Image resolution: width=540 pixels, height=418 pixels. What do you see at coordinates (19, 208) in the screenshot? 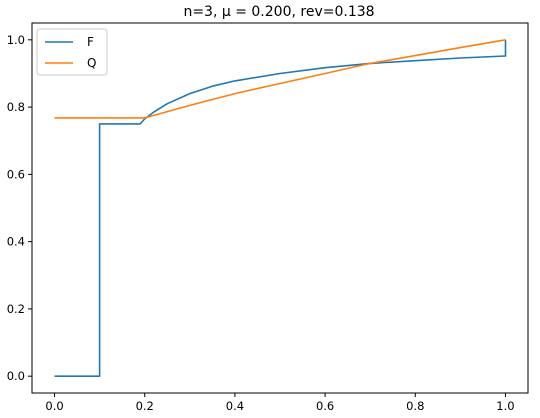
I see `y-axis: 0.0 0.2 0.4 0.6 0.8 1.0` at bounding box center [19, 208].